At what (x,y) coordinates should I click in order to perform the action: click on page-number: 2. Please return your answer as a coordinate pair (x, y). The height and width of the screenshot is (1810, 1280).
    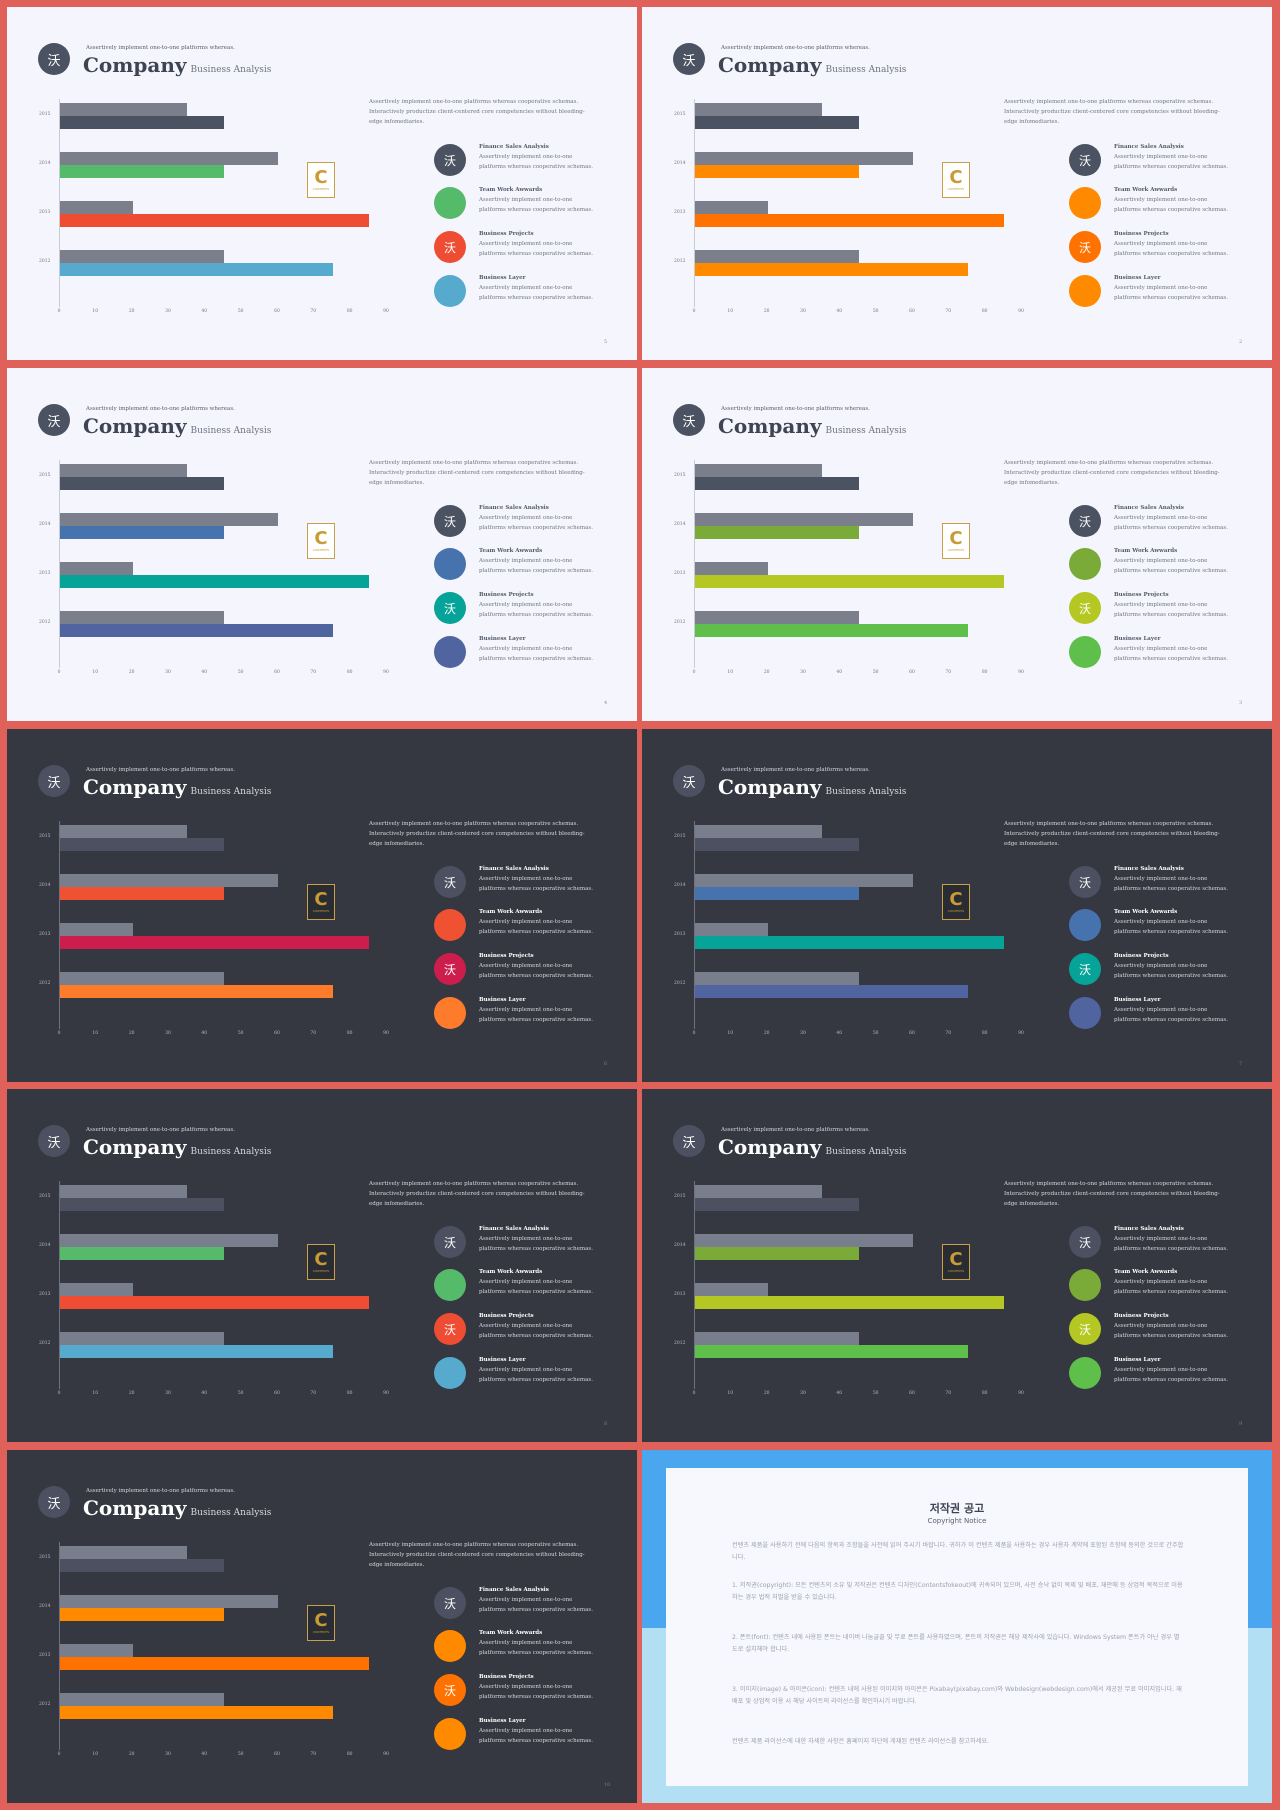
    Looking at the image, I should click on (1241, 342).